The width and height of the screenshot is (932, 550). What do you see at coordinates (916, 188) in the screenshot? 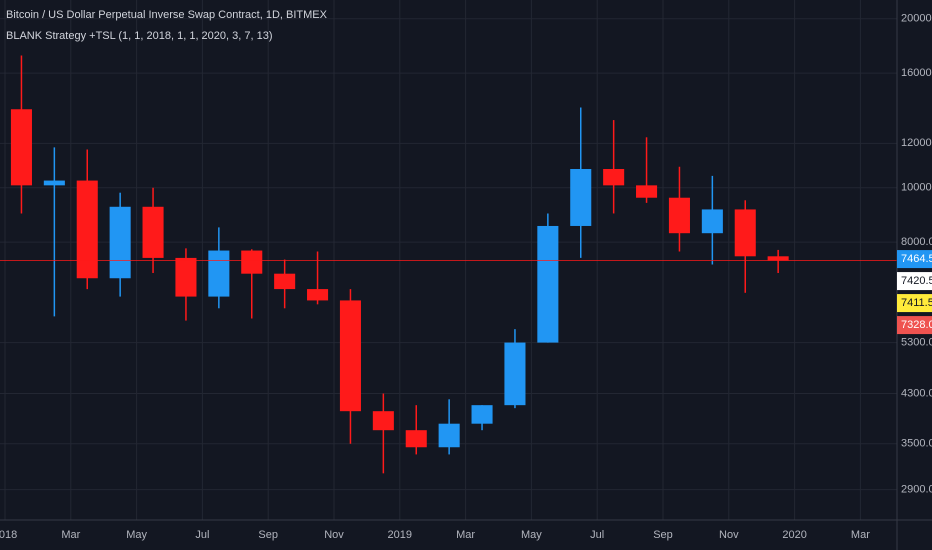
I see `y-tick-label: 10000.0` at bounding box center [916, 188].